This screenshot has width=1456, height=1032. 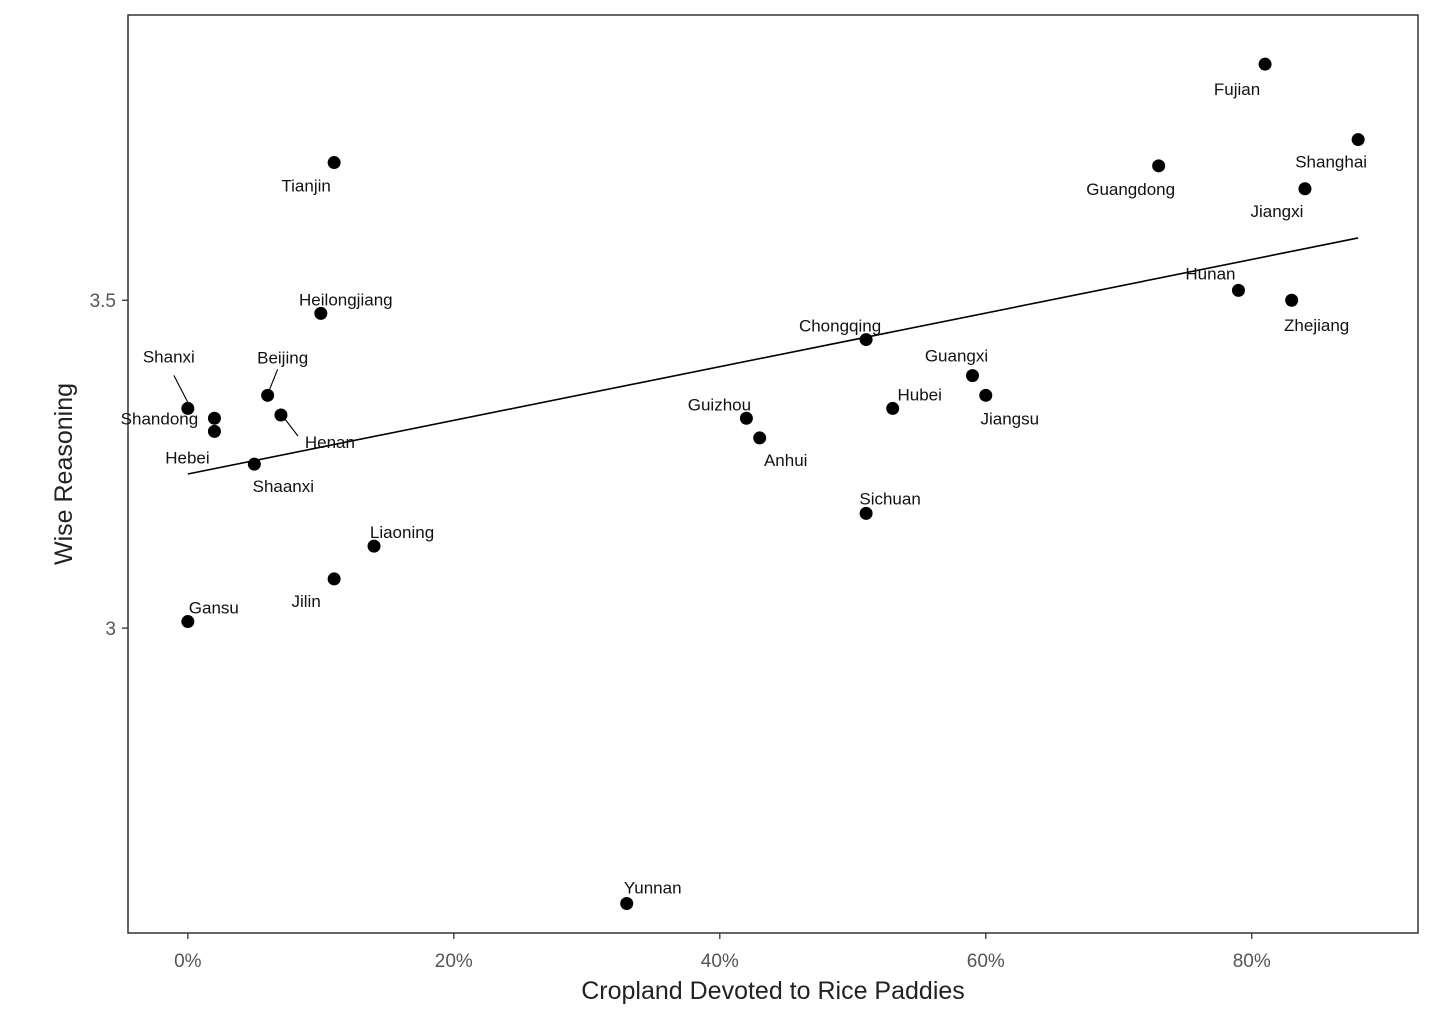 I want to click on point-label-shandong: Shandong, so click(x=160, y=418).